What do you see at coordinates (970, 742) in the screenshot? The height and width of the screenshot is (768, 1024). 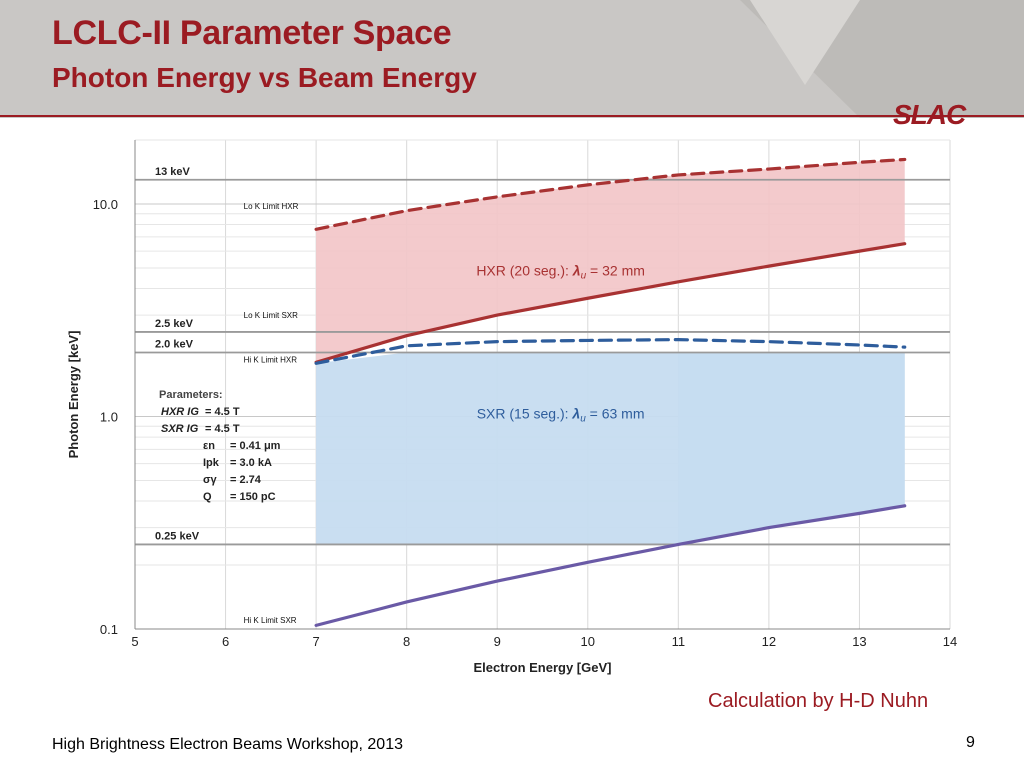 I see `page-number: 9` at bounding box center [970, 742].